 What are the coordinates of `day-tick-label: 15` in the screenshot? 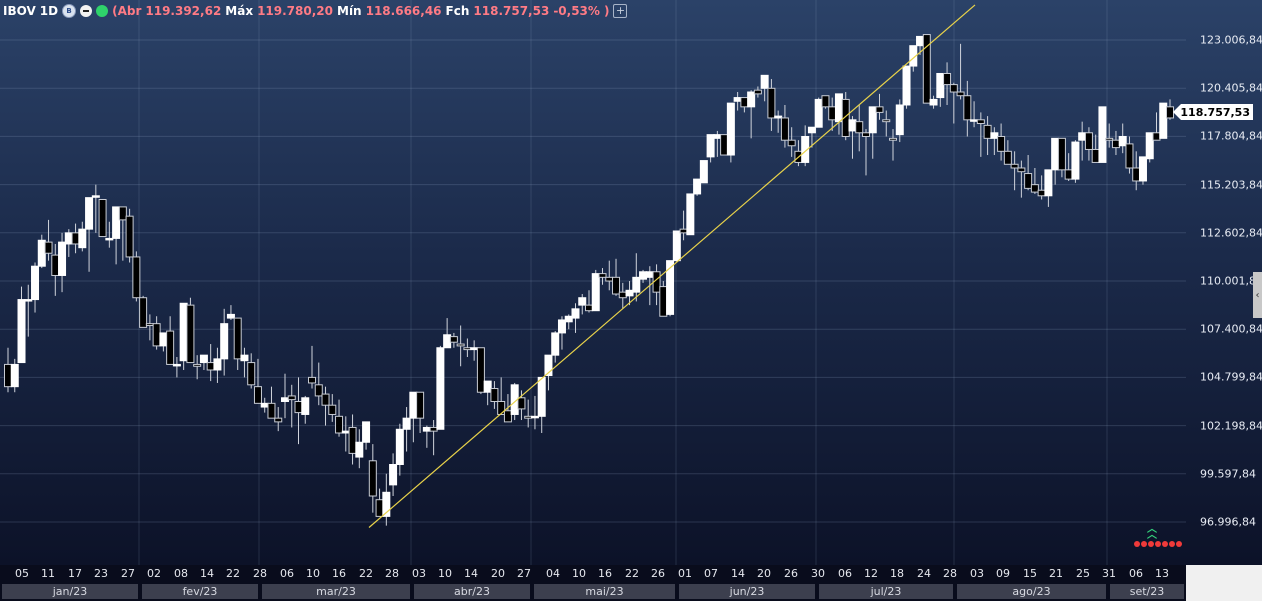 It's located at (1030, 573).